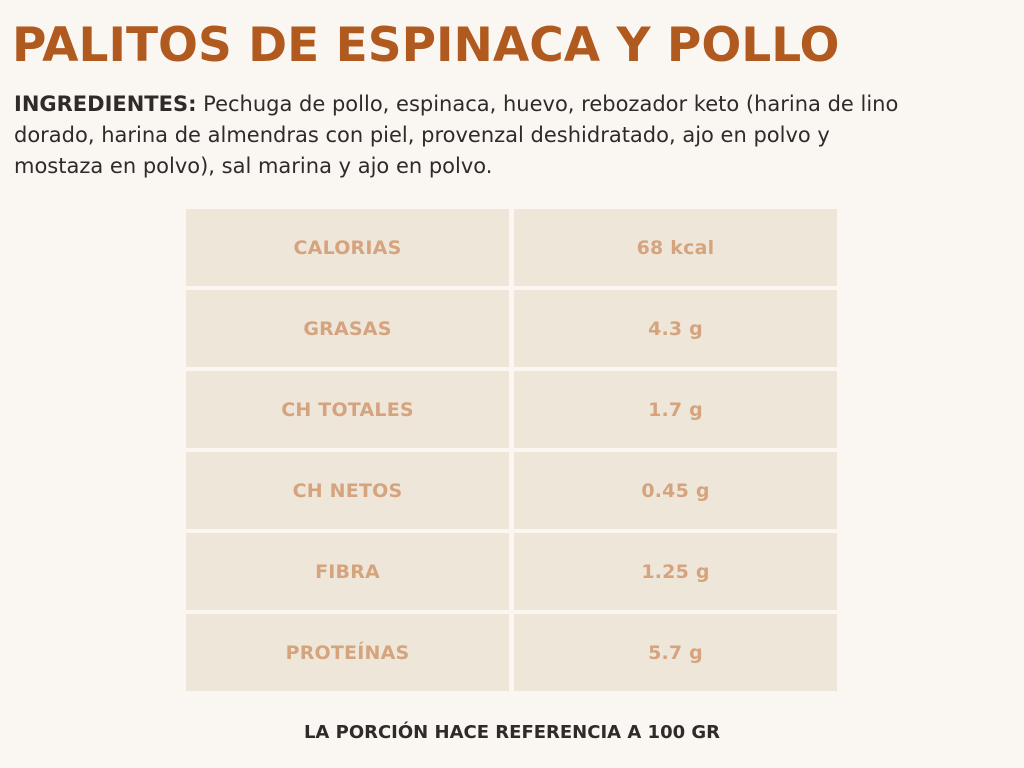 The image size is (1024, 768). I want to click on nutrient-value-ch-netos: 0.45 g, so click(675, 490).